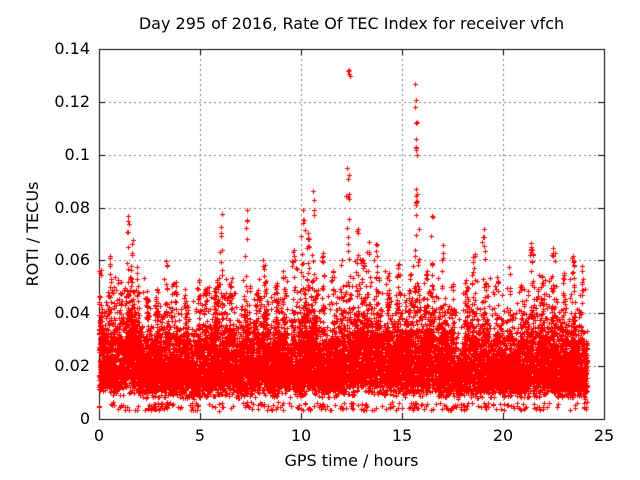  What do you see at coordinates (99, 435) in the screenshot?
I see `x-tick-label: 0` at bounding box center [99, 435].